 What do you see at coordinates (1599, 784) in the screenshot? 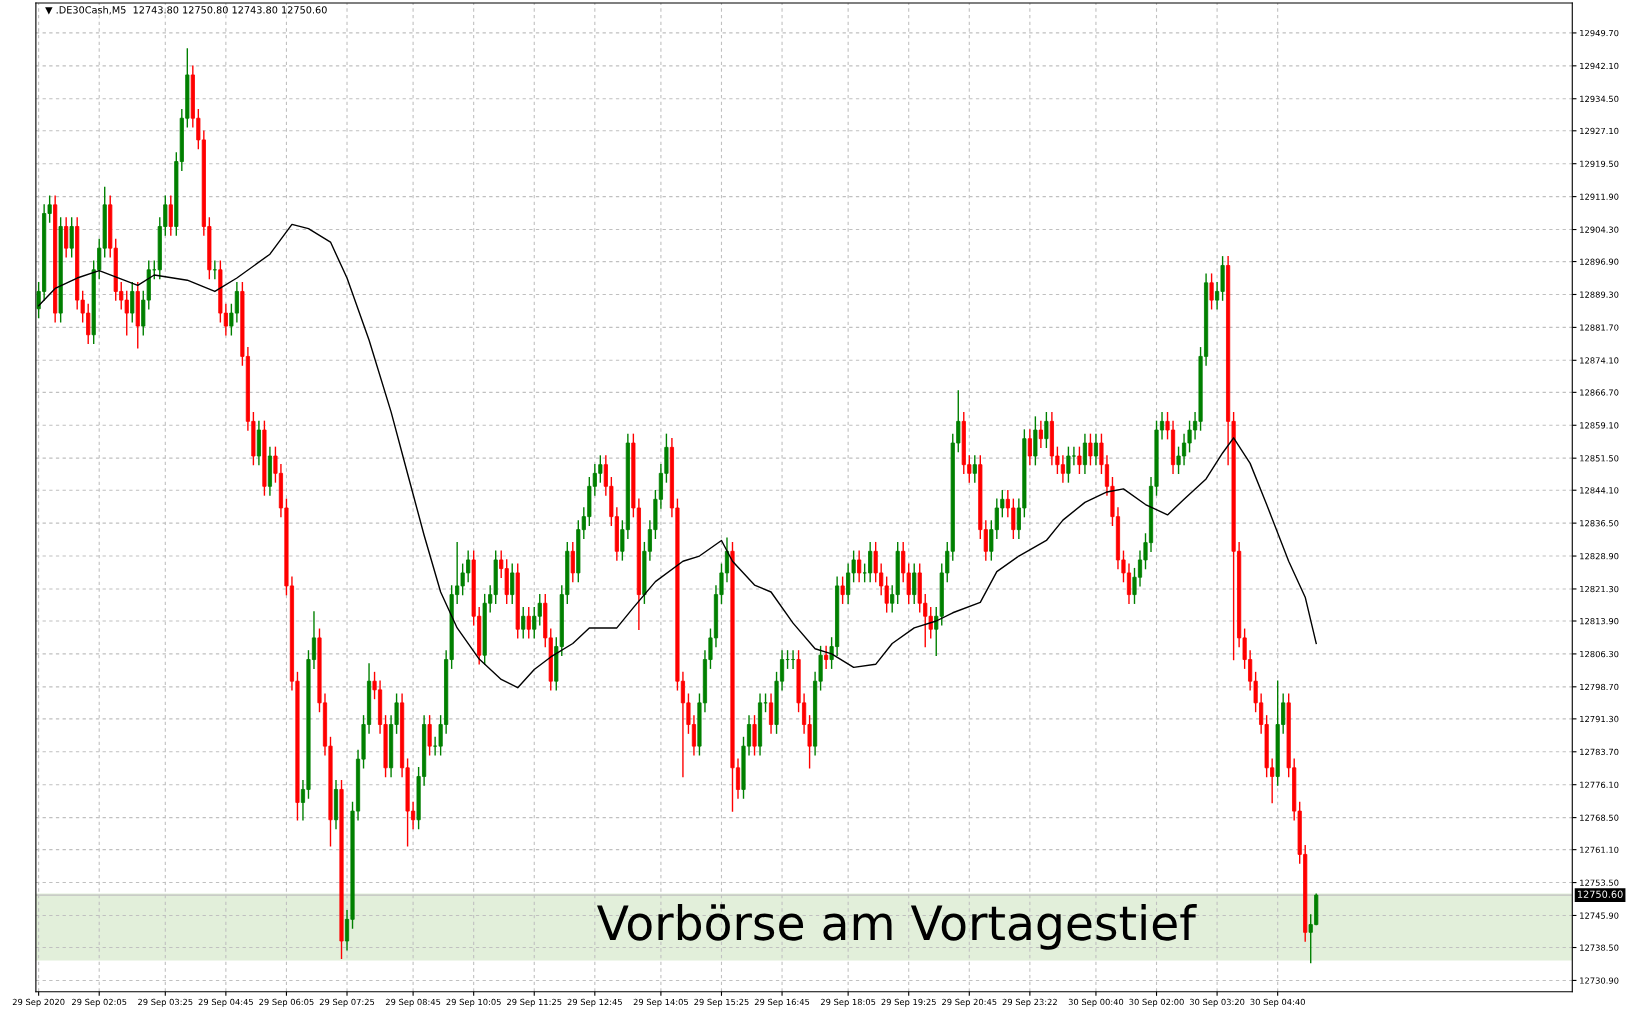
I see `y-tick-label: 12776.10` at bounding box center [1599, 784].